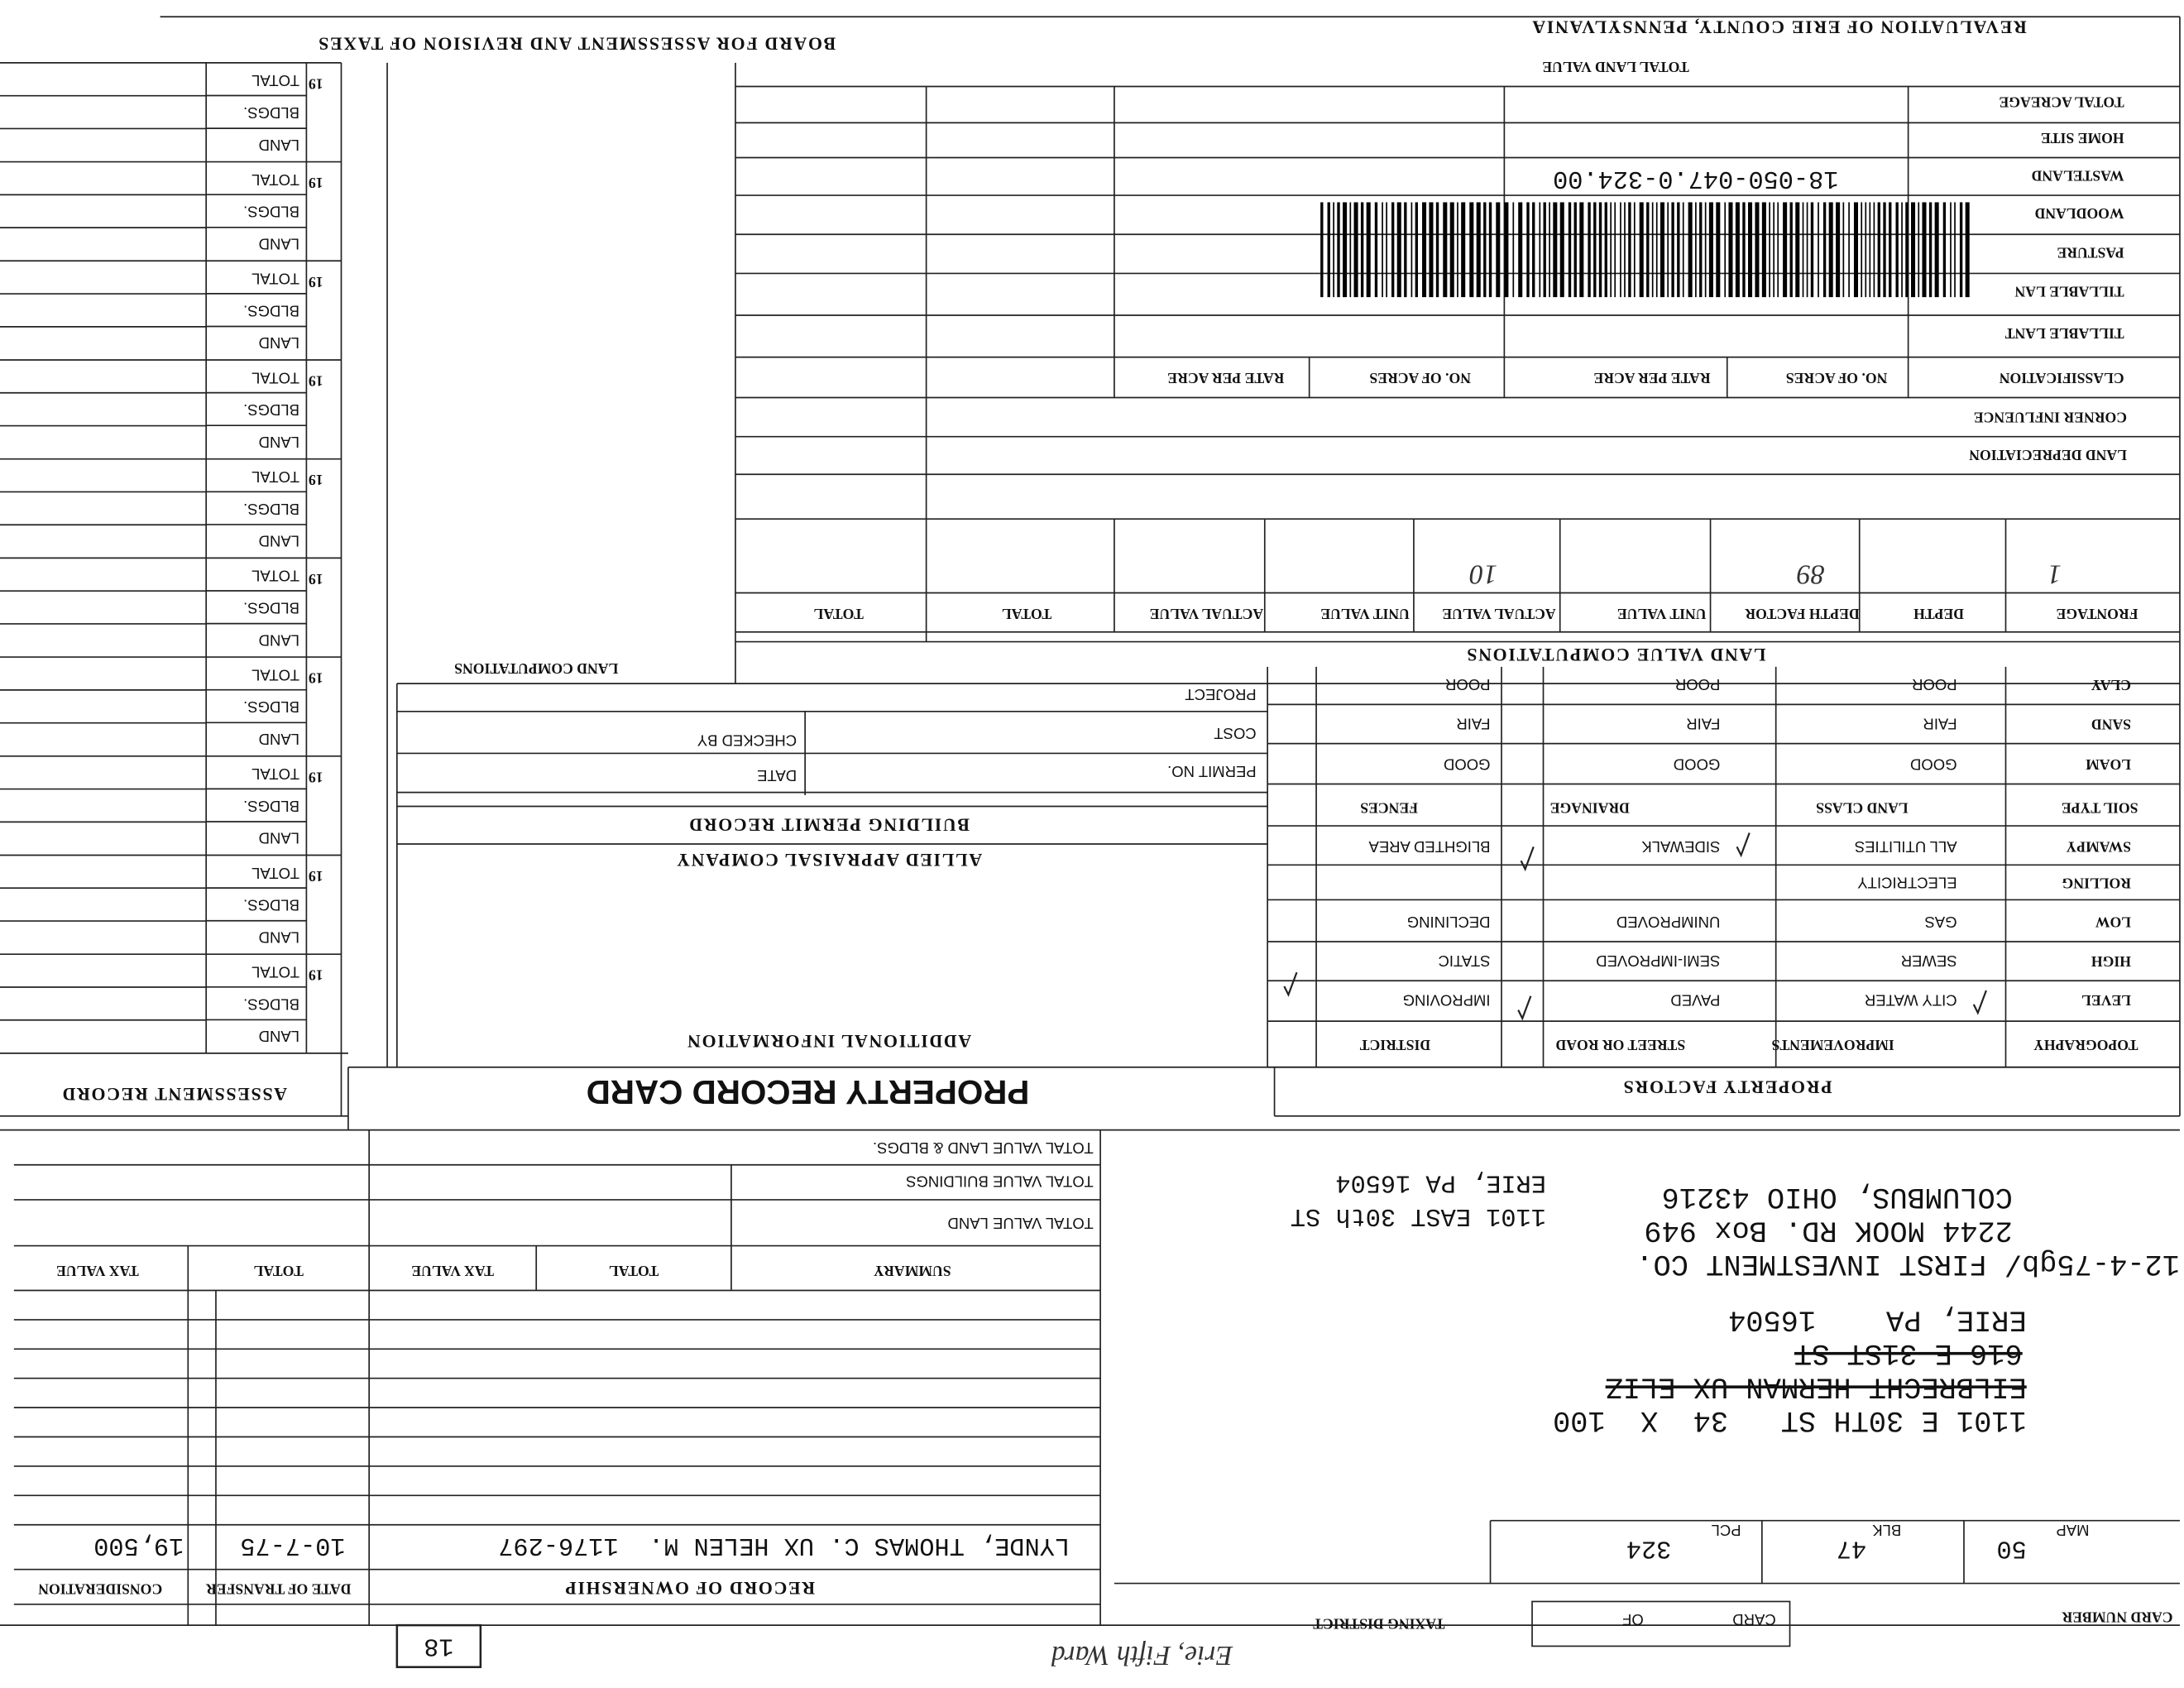  I want to click on row-label: ROLLING, so click(2096, 883).